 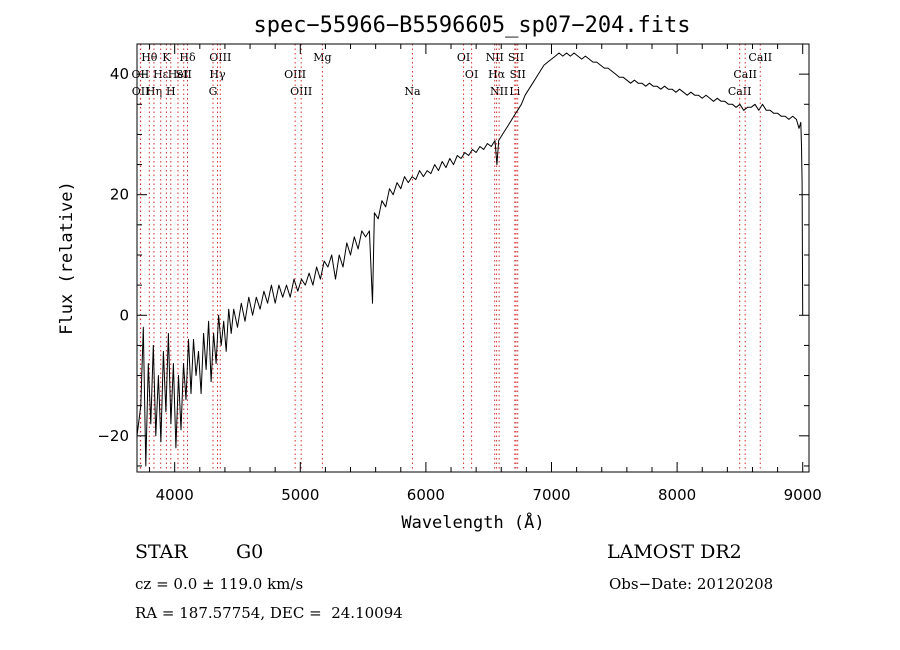 What do you see at coordinates (551, 495) in the screenshot?
I see `x-tick-label: 7000` at bounding box center [551, 495].